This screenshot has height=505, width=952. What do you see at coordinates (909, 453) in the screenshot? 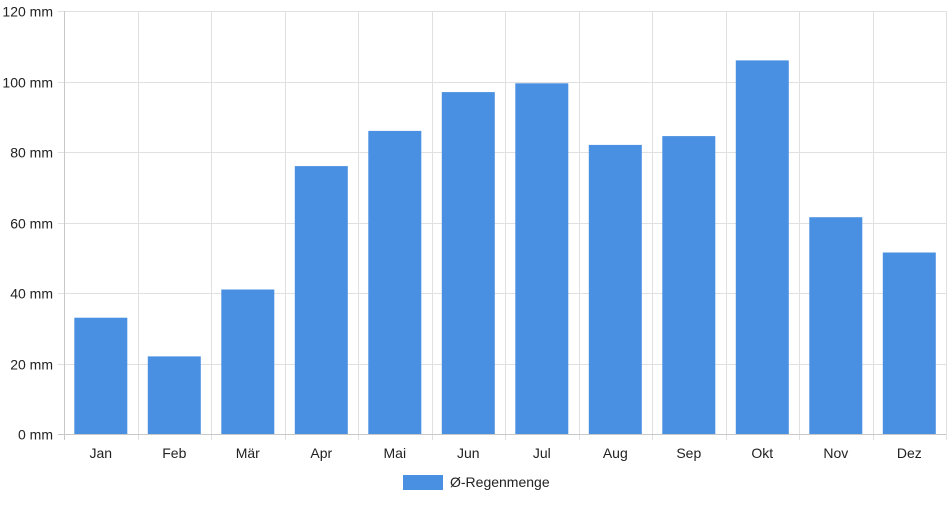
I see `x-tick-label: Dez` at bounding box center [909, 453].